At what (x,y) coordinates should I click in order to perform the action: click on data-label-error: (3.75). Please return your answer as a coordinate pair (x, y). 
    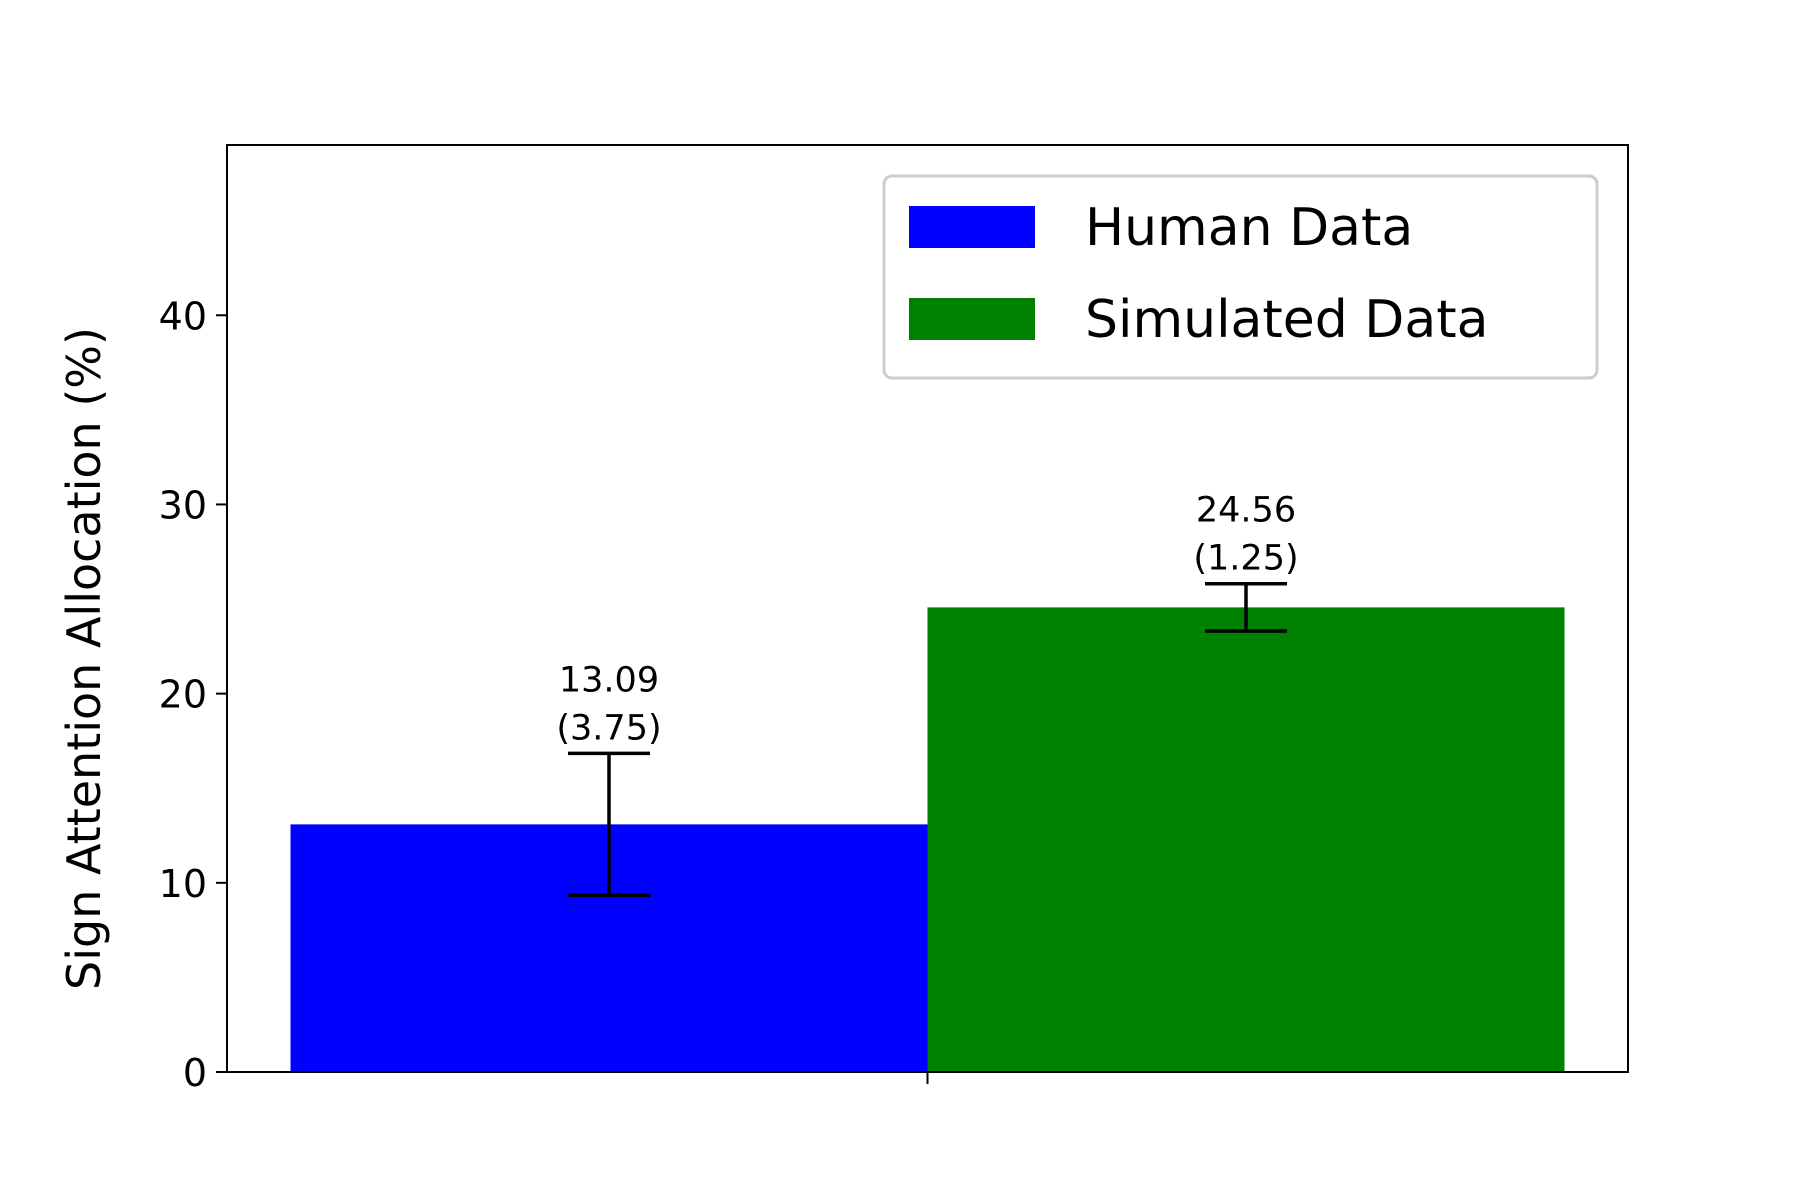
    Looking at the image, I should click on (608, 728).